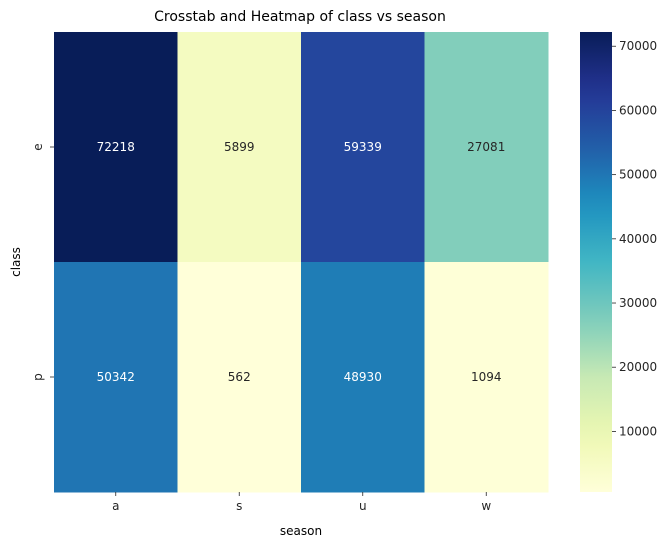 The height and width of the screenshot is (545, 667). What do you see at coordinates (115, 506) in the screenshot?
I see `x-tick-label: a` at bounding box center [115, 506].